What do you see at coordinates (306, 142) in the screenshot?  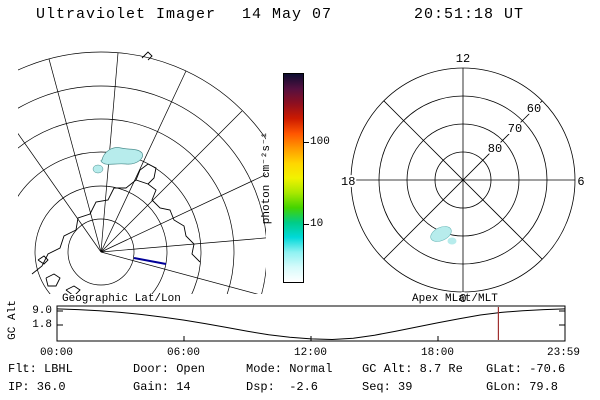 I see `colorbar-tick-100-mark` at bounding box center [306, 142].